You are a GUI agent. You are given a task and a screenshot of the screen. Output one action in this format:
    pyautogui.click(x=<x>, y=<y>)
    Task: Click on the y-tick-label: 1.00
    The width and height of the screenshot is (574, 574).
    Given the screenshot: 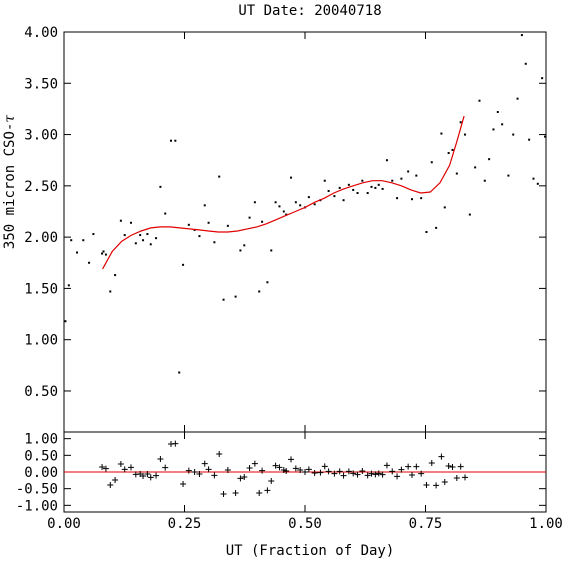 What is the action you would take?
    pyautogui.click(x=41, y=440)
    